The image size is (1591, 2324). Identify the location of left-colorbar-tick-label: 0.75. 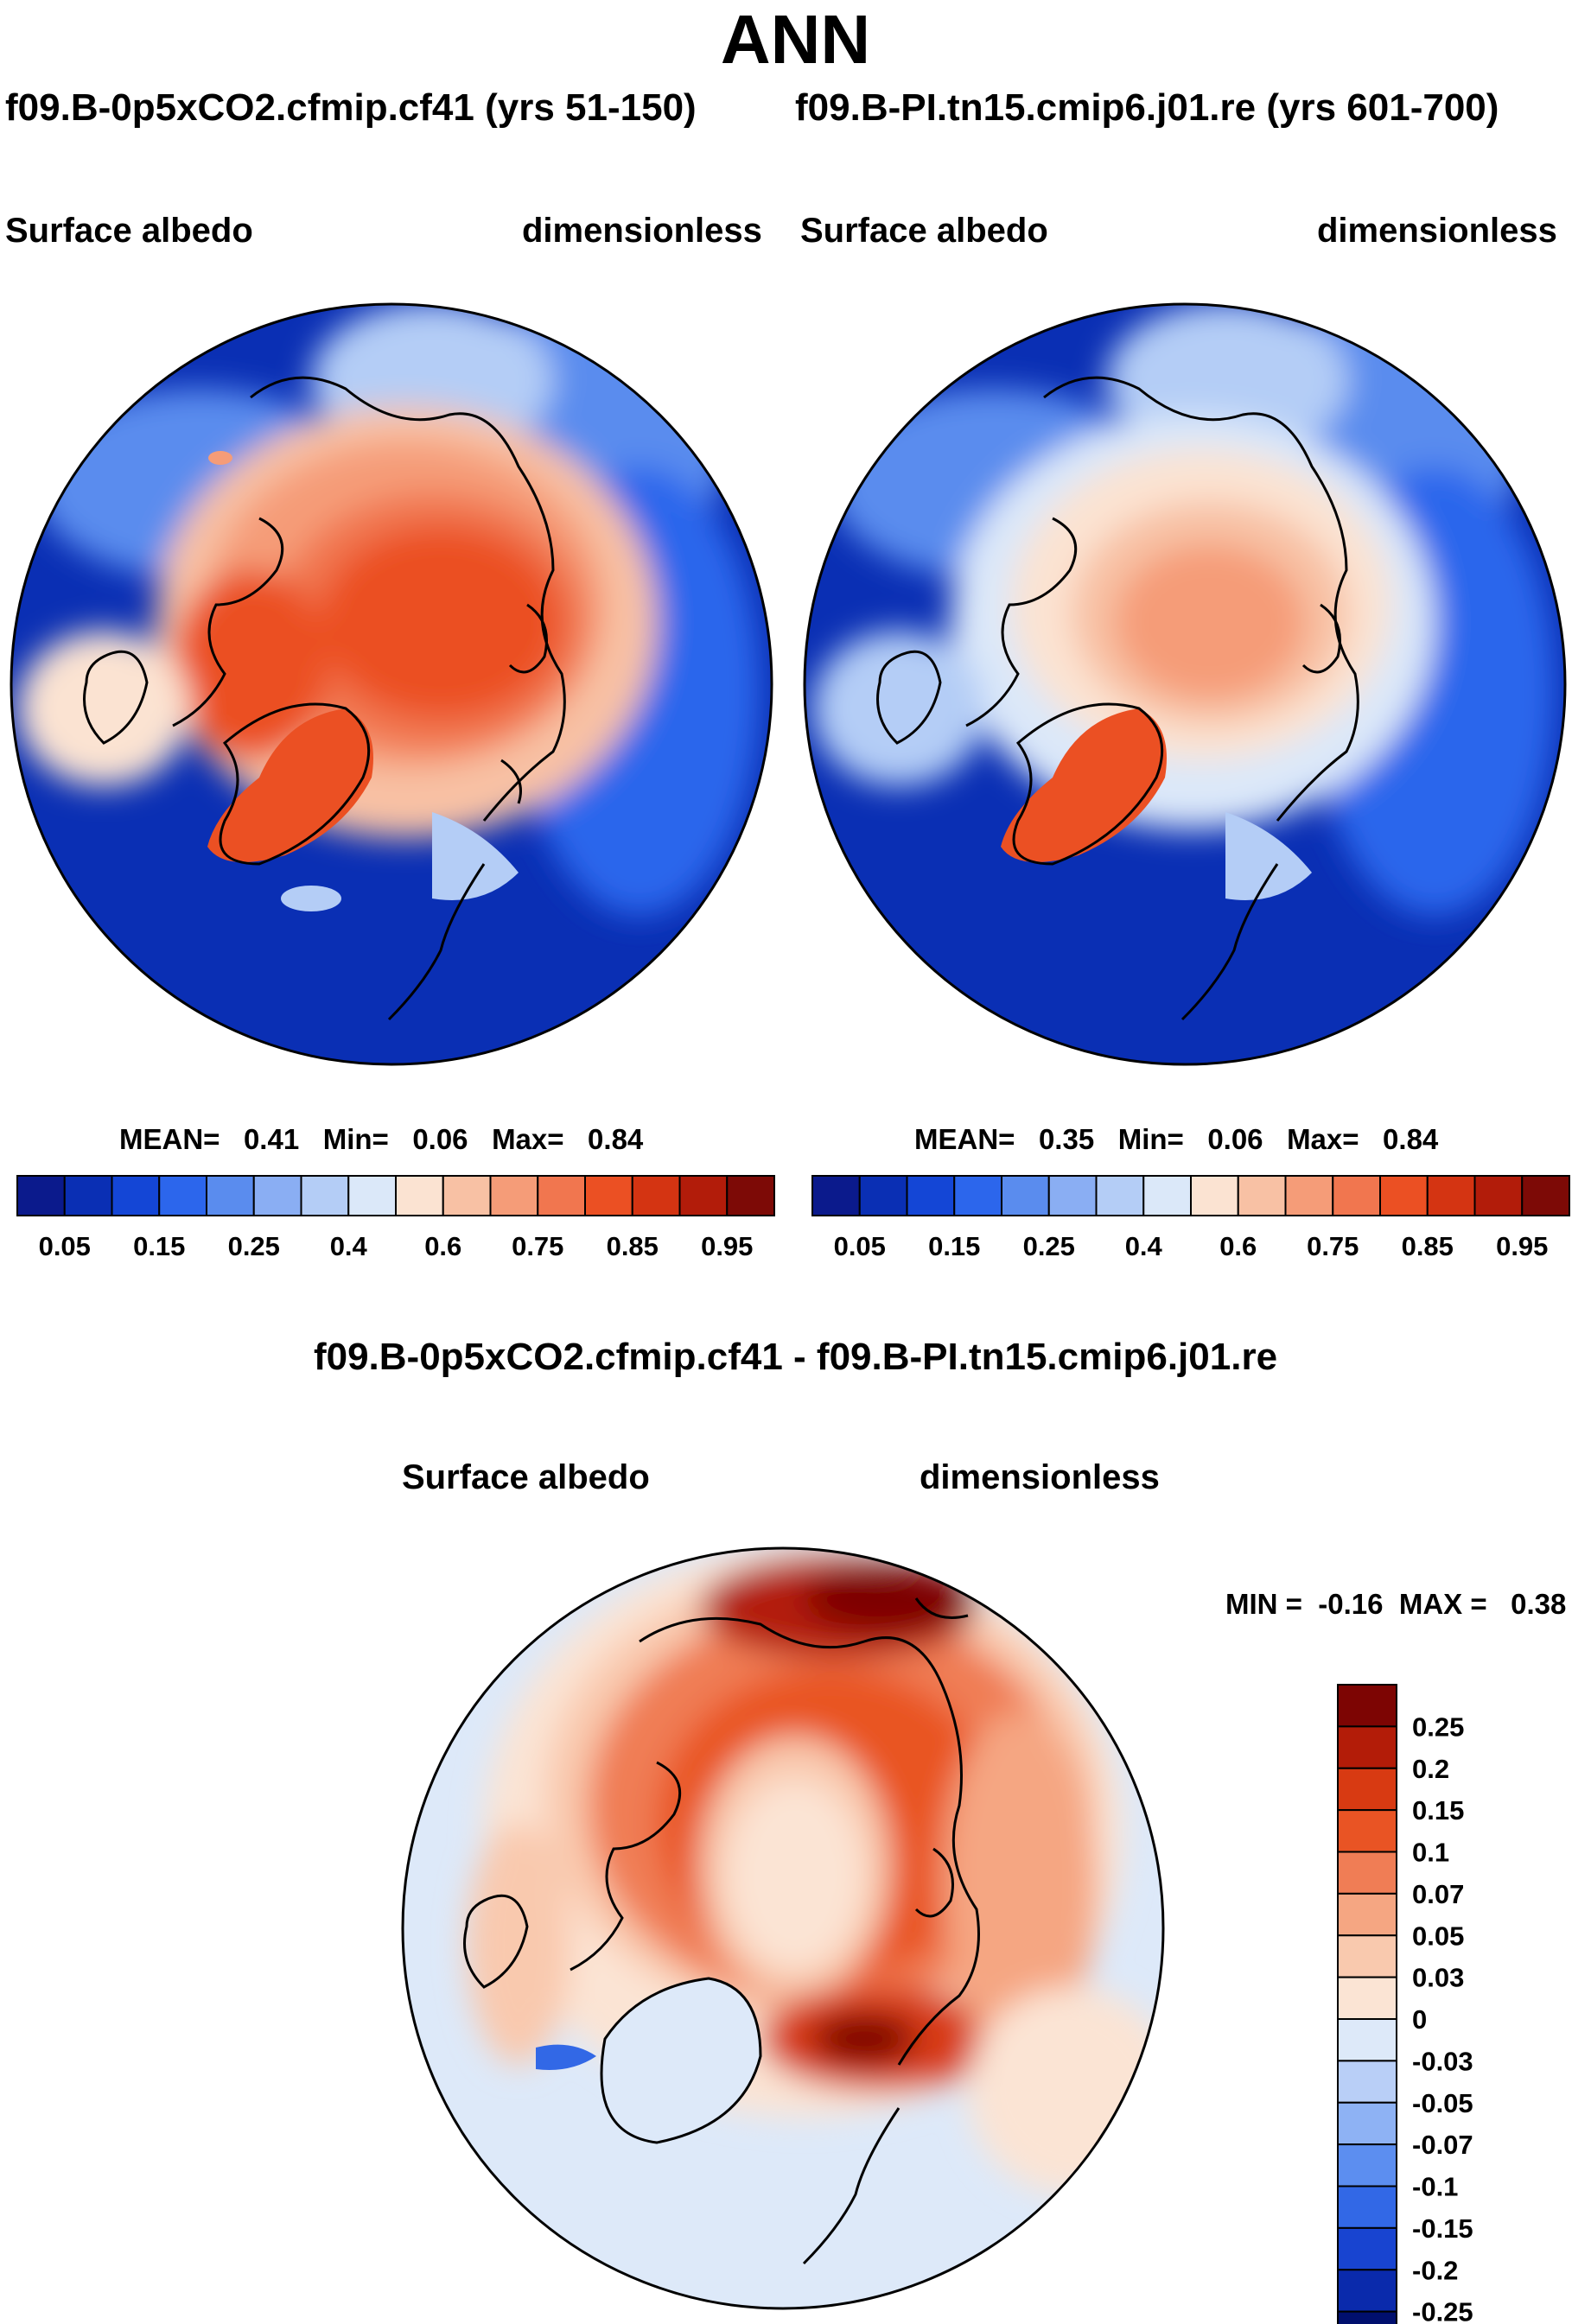
(537, 1246).